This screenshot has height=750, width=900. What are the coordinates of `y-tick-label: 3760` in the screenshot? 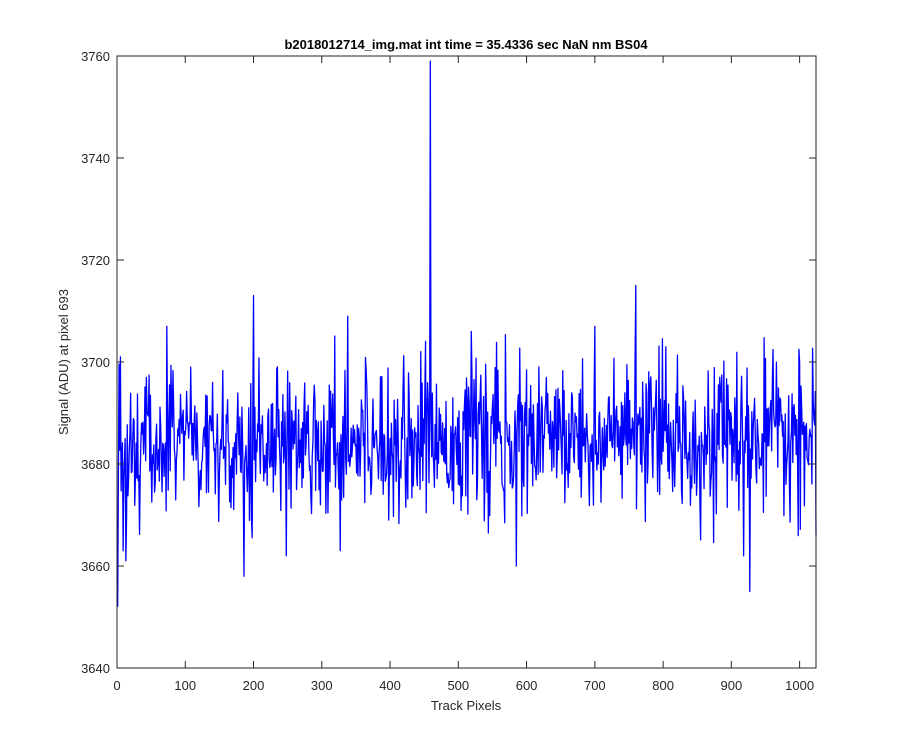 It's located at (95, 56).